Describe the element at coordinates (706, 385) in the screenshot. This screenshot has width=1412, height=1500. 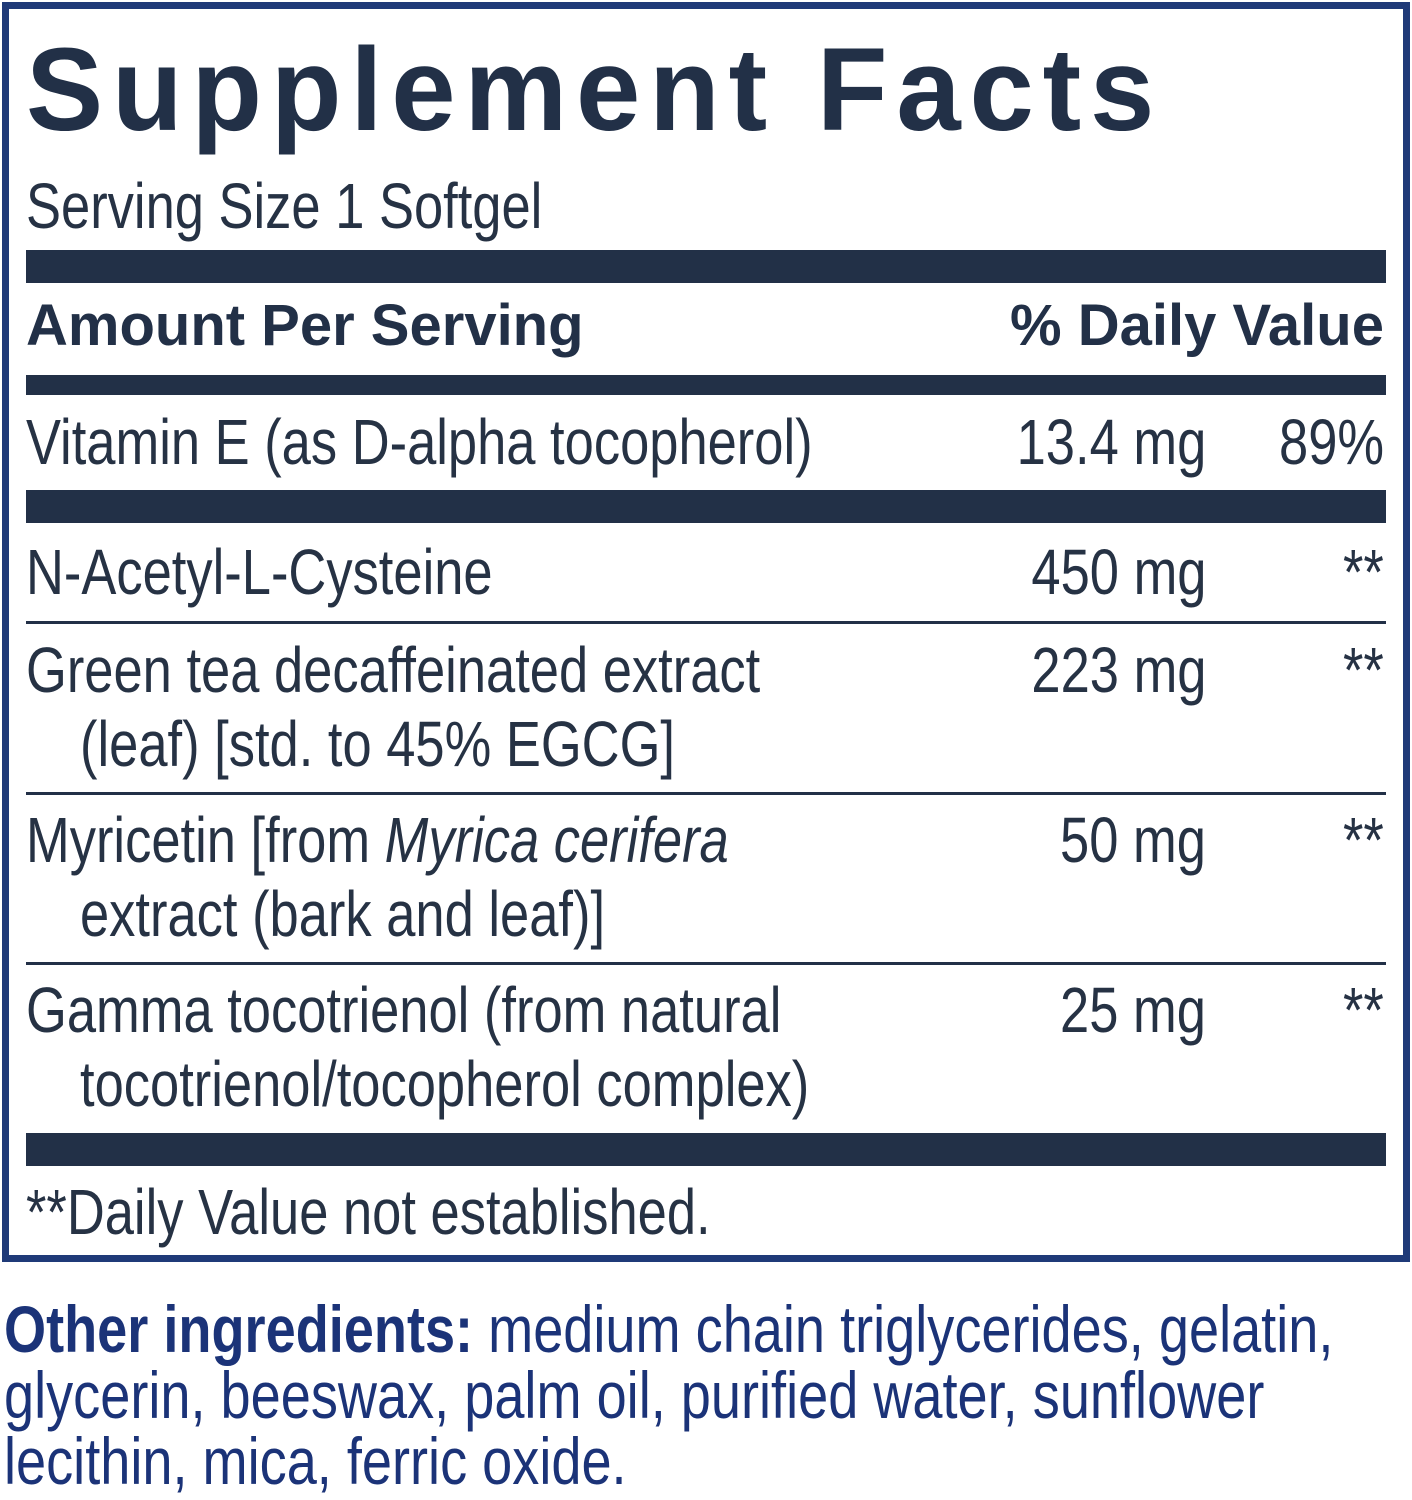
I see `divider-medium` at that location.